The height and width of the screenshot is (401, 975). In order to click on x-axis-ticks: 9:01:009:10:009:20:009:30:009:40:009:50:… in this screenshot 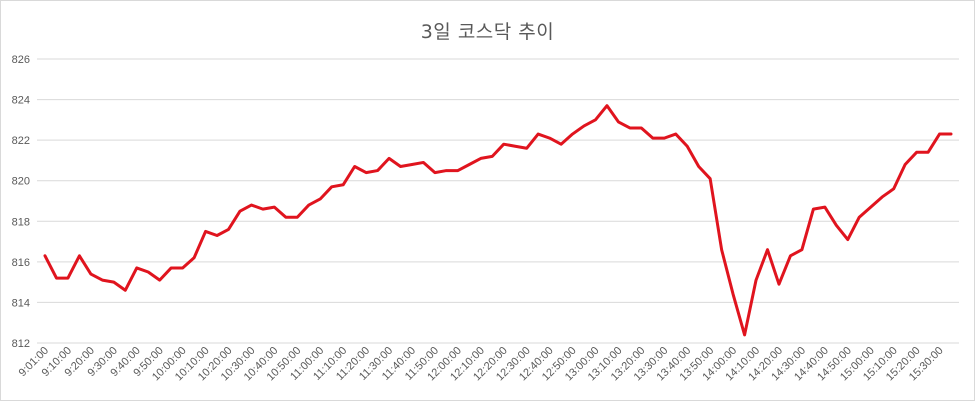, I will do `click(481, 364)`.